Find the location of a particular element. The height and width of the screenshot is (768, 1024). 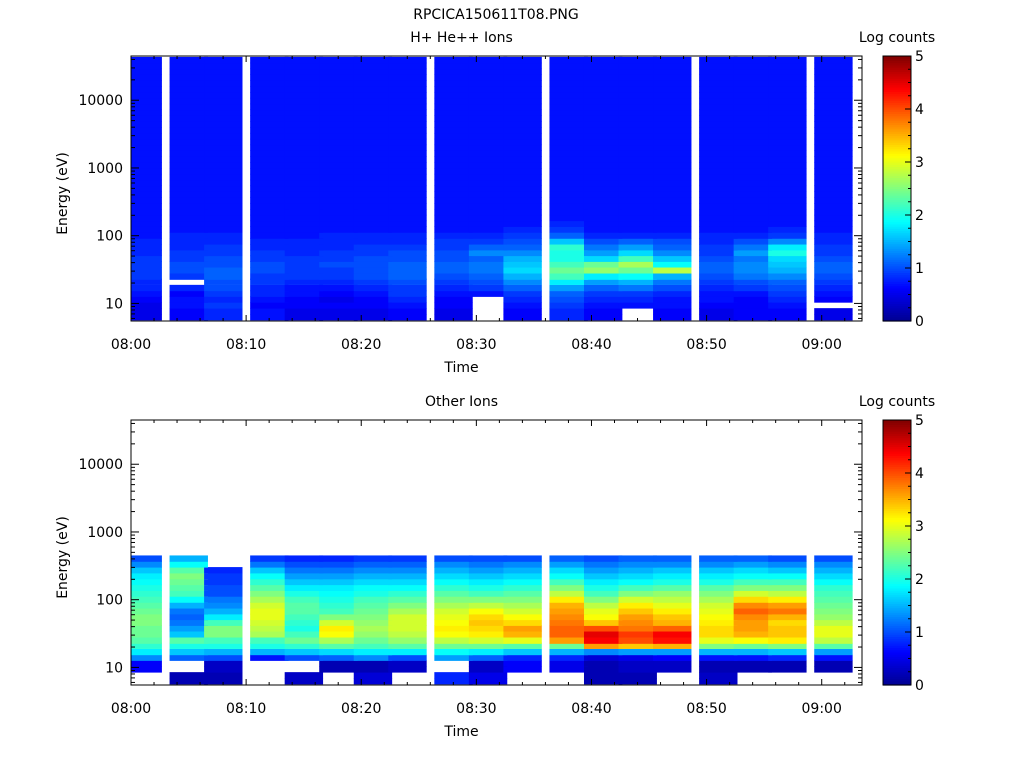

colorbar-tick-label: 1 is located at coordinates (919, 269).